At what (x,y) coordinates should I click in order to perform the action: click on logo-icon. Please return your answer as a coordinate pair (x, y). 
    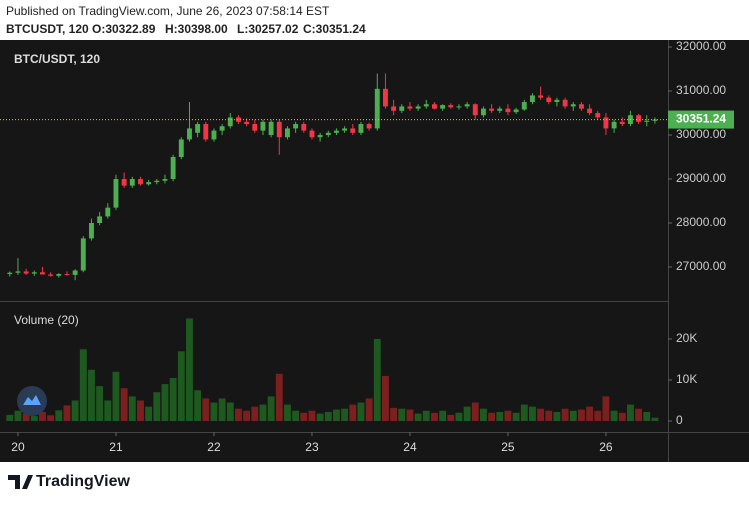
    Looking at the image, I should click on (32, 400).